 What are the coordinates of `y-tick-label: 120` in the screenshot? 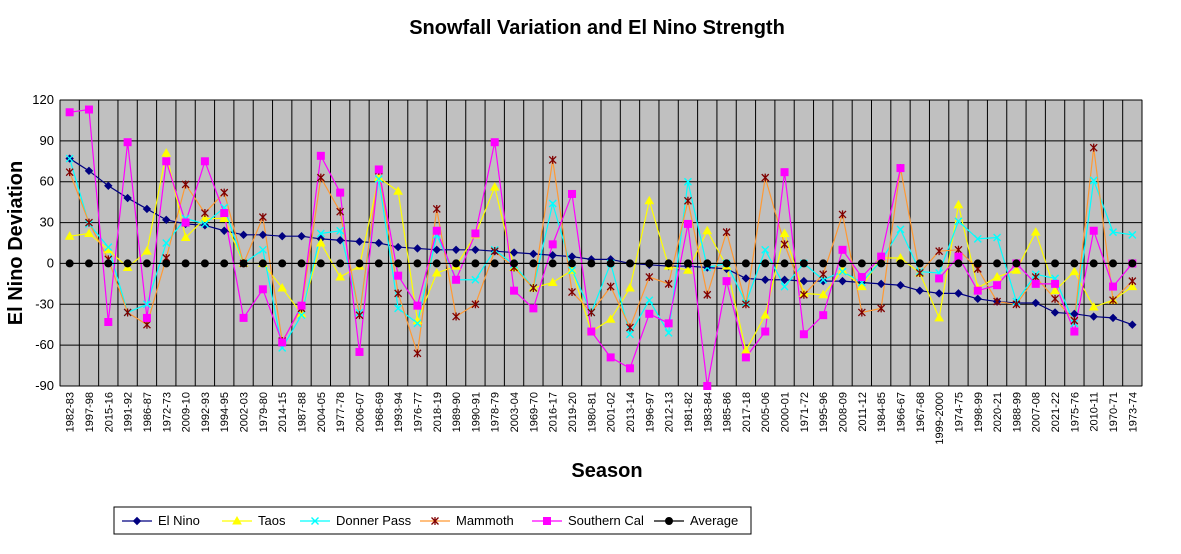 It's located at (43, 99).